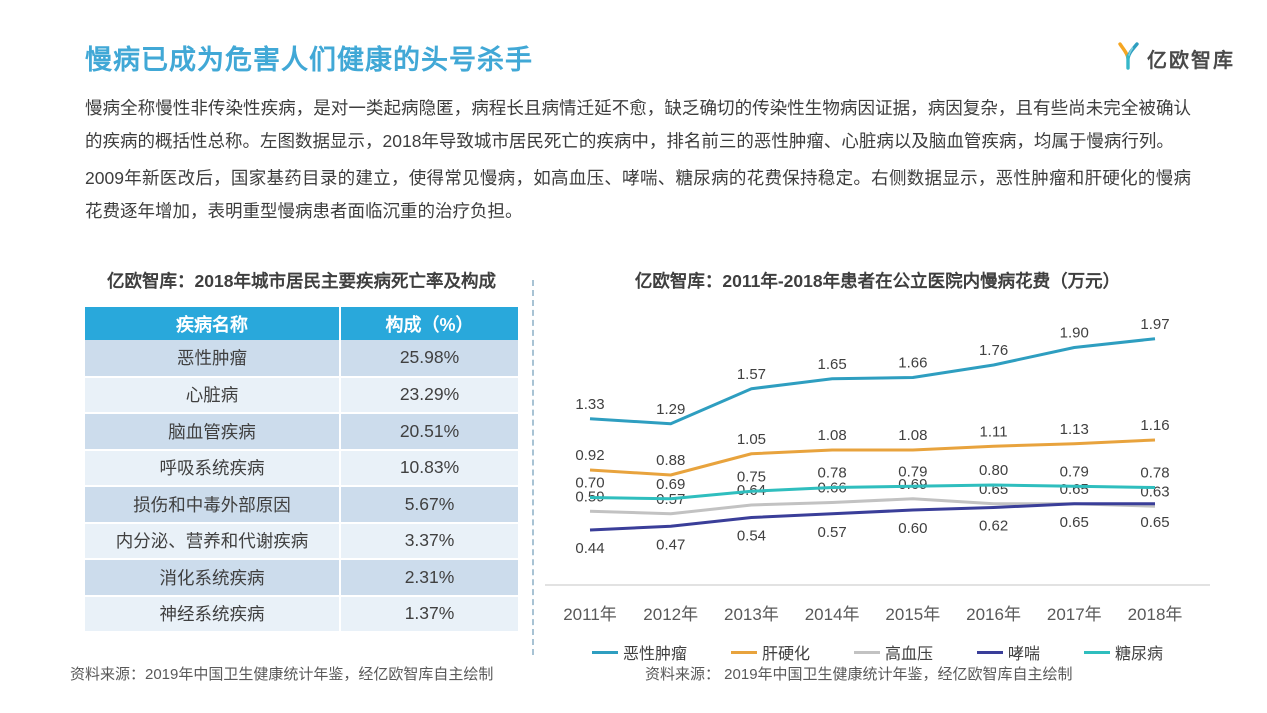 The height and width of the screenshot is (713, 1267). What do you see at coordinates (213, 578) in the screenshot?
I see `disease-name-cell: 消化系统疾病` at bounding box center [213, 578].